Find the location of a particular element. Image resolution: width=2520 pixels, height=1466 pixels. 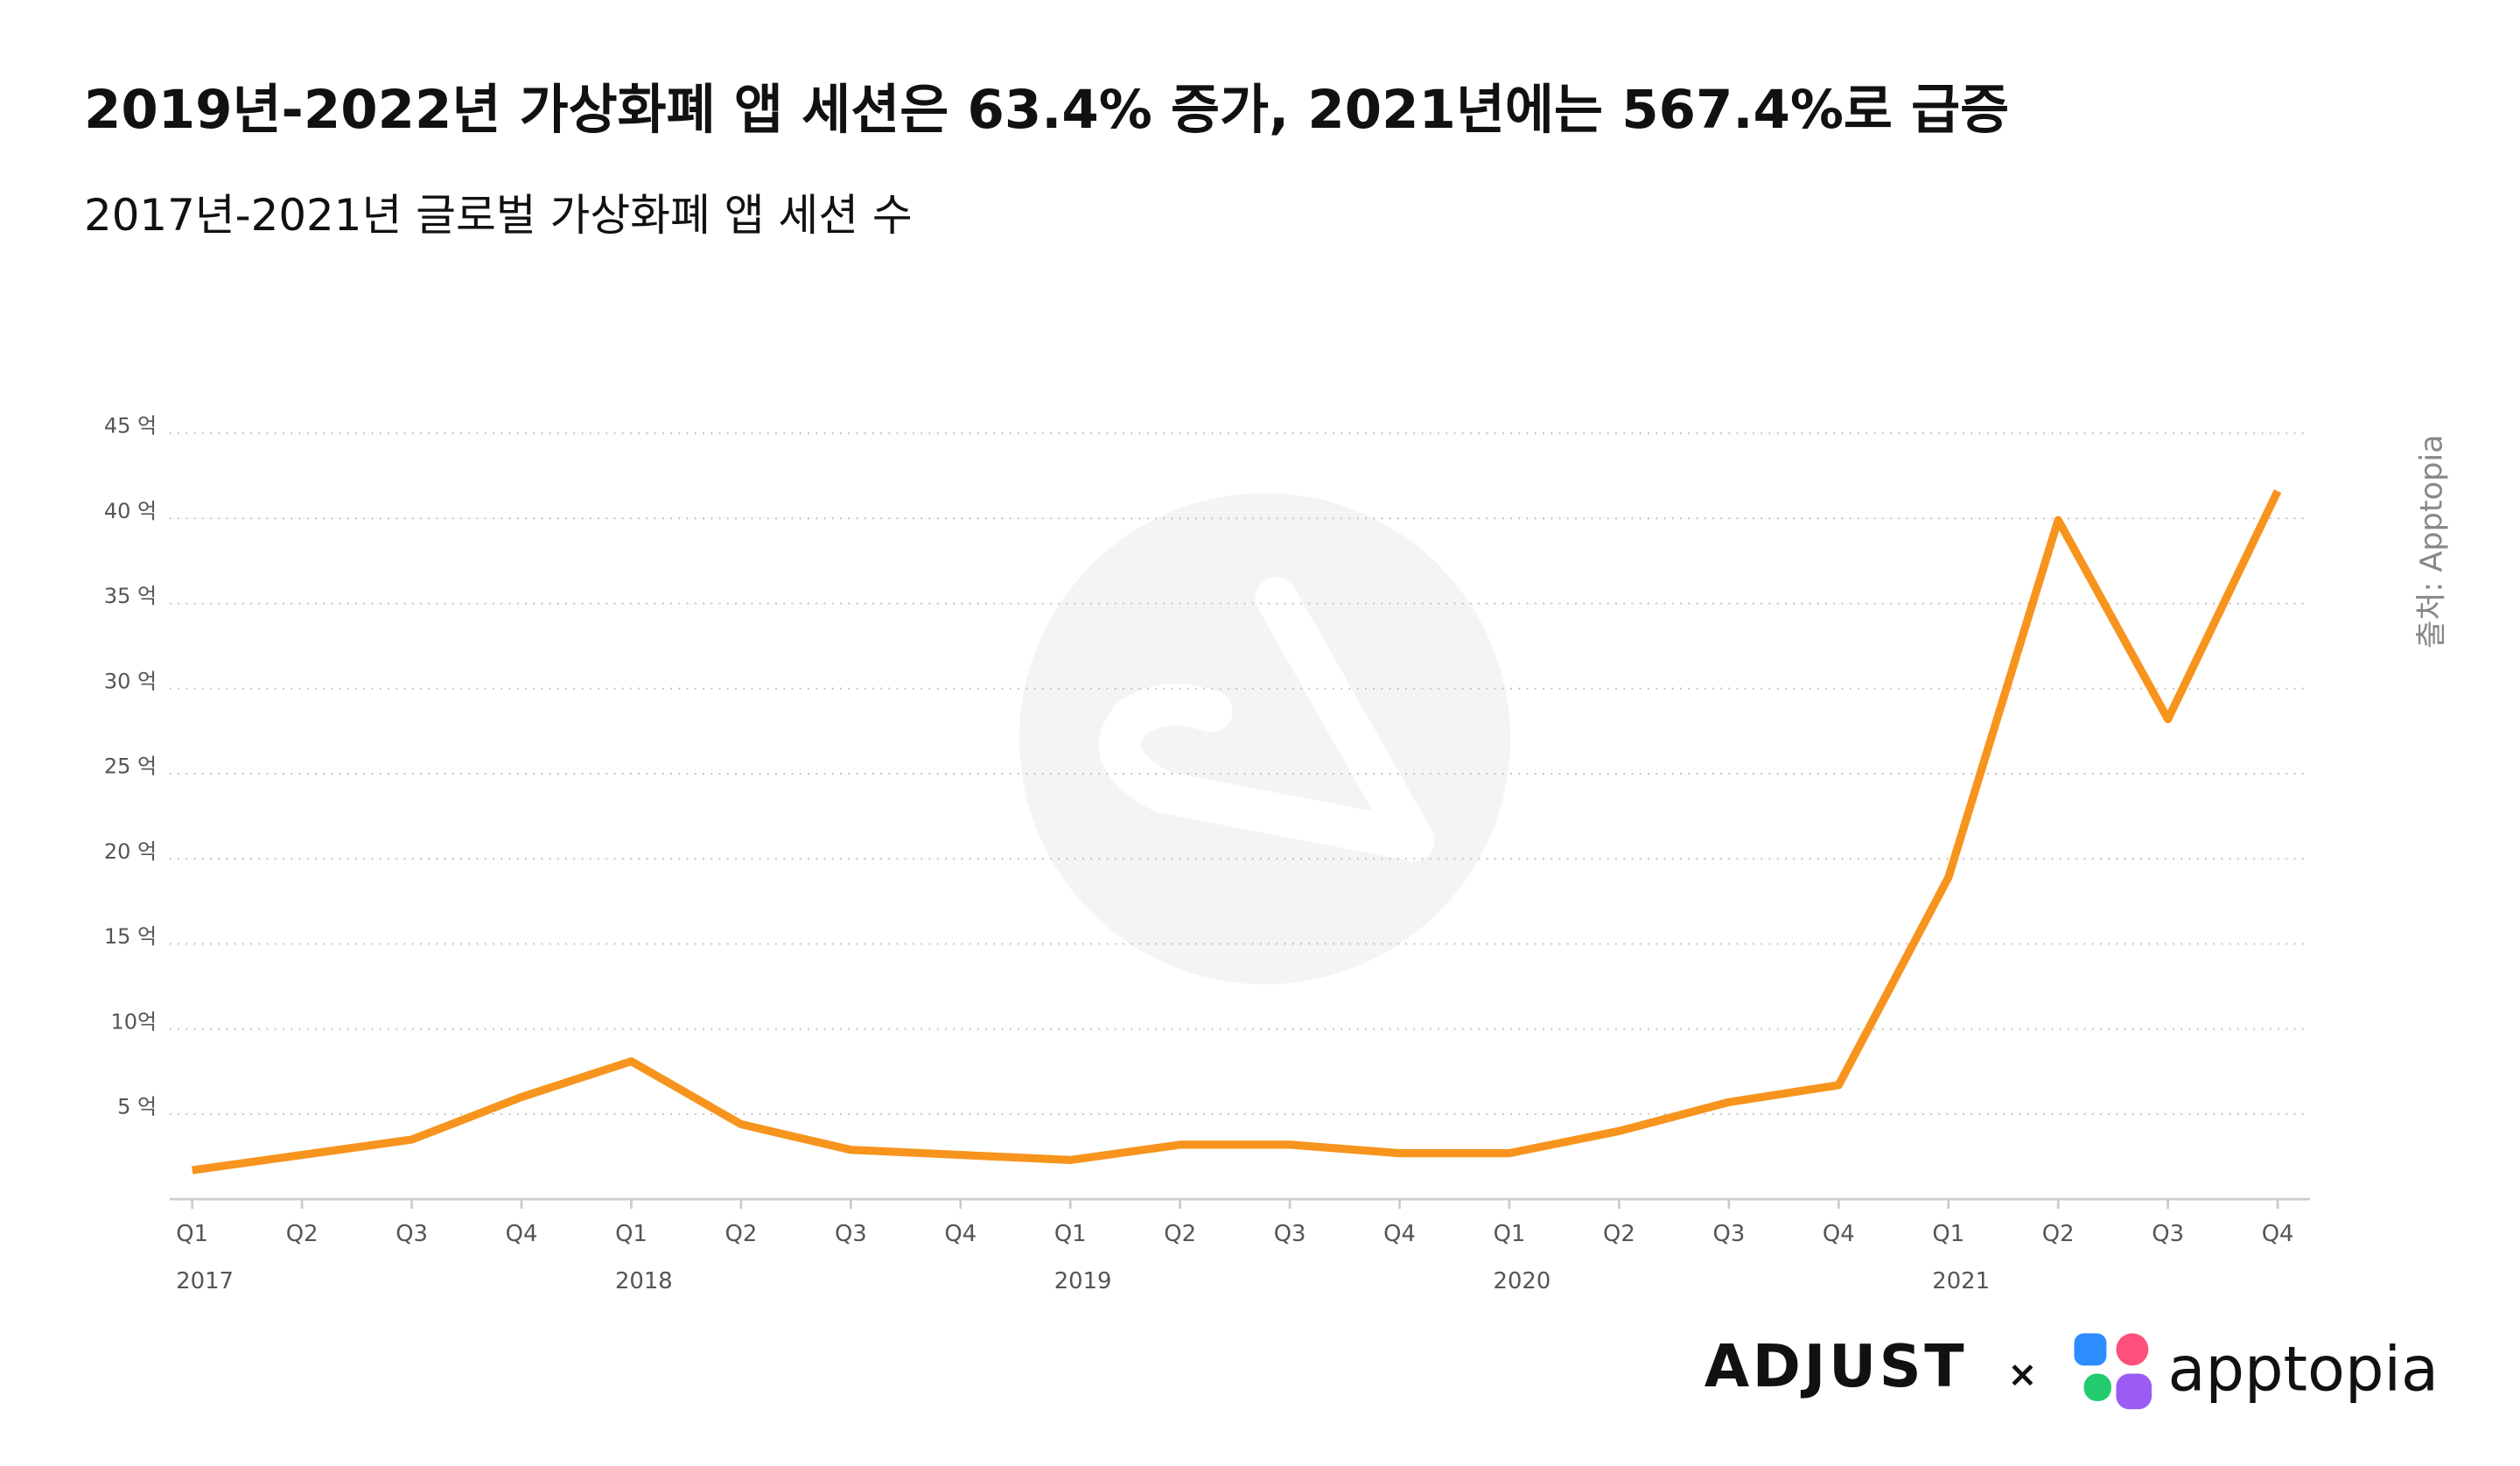

y-tick-label: 30 억 is located at coordinates (130, 681).